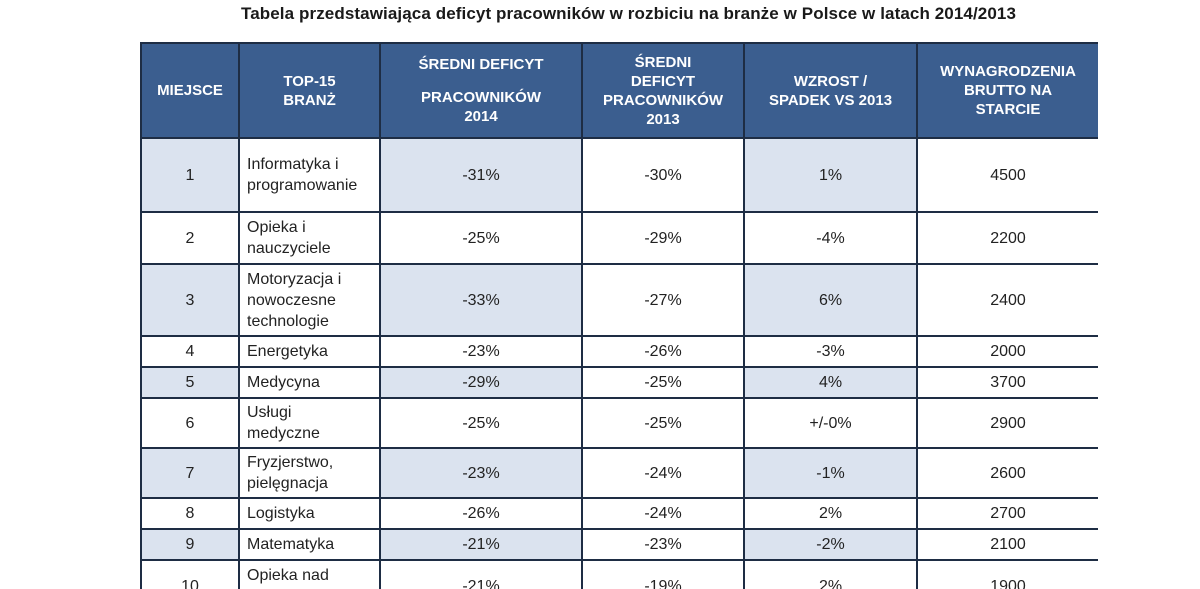 The width and height of the screenshot is (1200, 589). I want to click on salary-cell: 2000, so click(1007, 351).